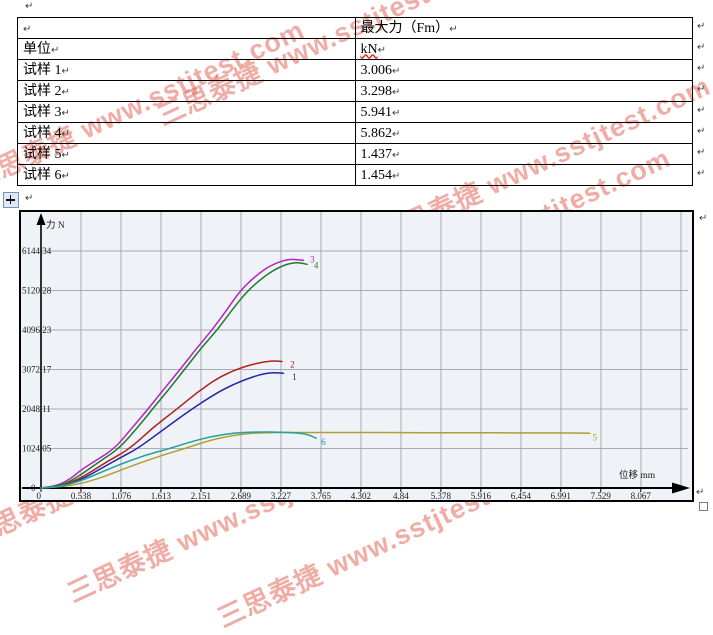 This screenshot has height=635, width=713. What do you see at coordinates (186, 112) in the screenshot?
I see `table-cell: 试样 3↵` at bounding box center [186, 112].